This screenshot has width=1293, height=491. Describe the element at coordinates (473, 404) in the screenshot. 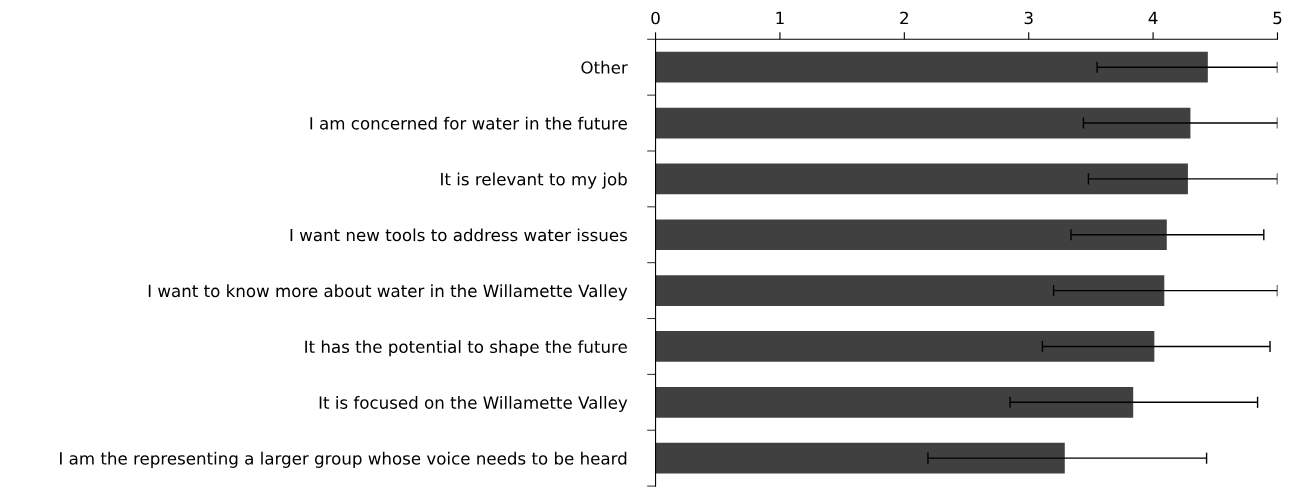

I see `y-tick-label: It is focused on the Willamette Valley` at that location.